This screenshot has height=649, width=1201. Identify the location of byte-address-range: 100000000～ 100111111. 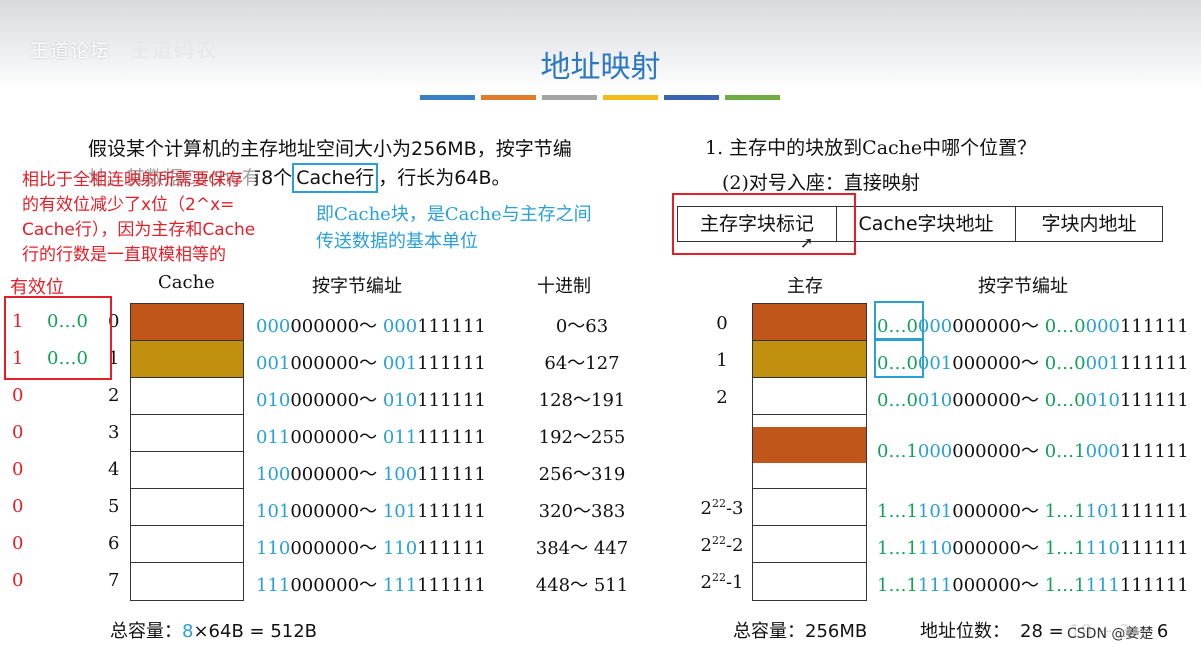
(371, 473).